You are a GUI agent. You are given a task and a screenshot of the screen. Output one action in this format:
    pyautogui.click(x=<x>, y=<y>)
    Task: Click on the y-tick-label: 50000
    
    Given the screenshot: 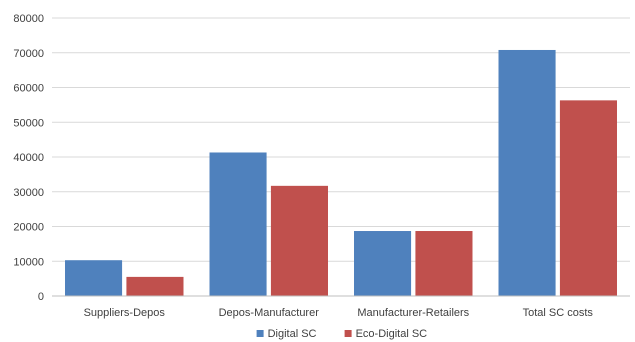 What is the action you would take?
    pyautogui.click(x=28, y=123)
    